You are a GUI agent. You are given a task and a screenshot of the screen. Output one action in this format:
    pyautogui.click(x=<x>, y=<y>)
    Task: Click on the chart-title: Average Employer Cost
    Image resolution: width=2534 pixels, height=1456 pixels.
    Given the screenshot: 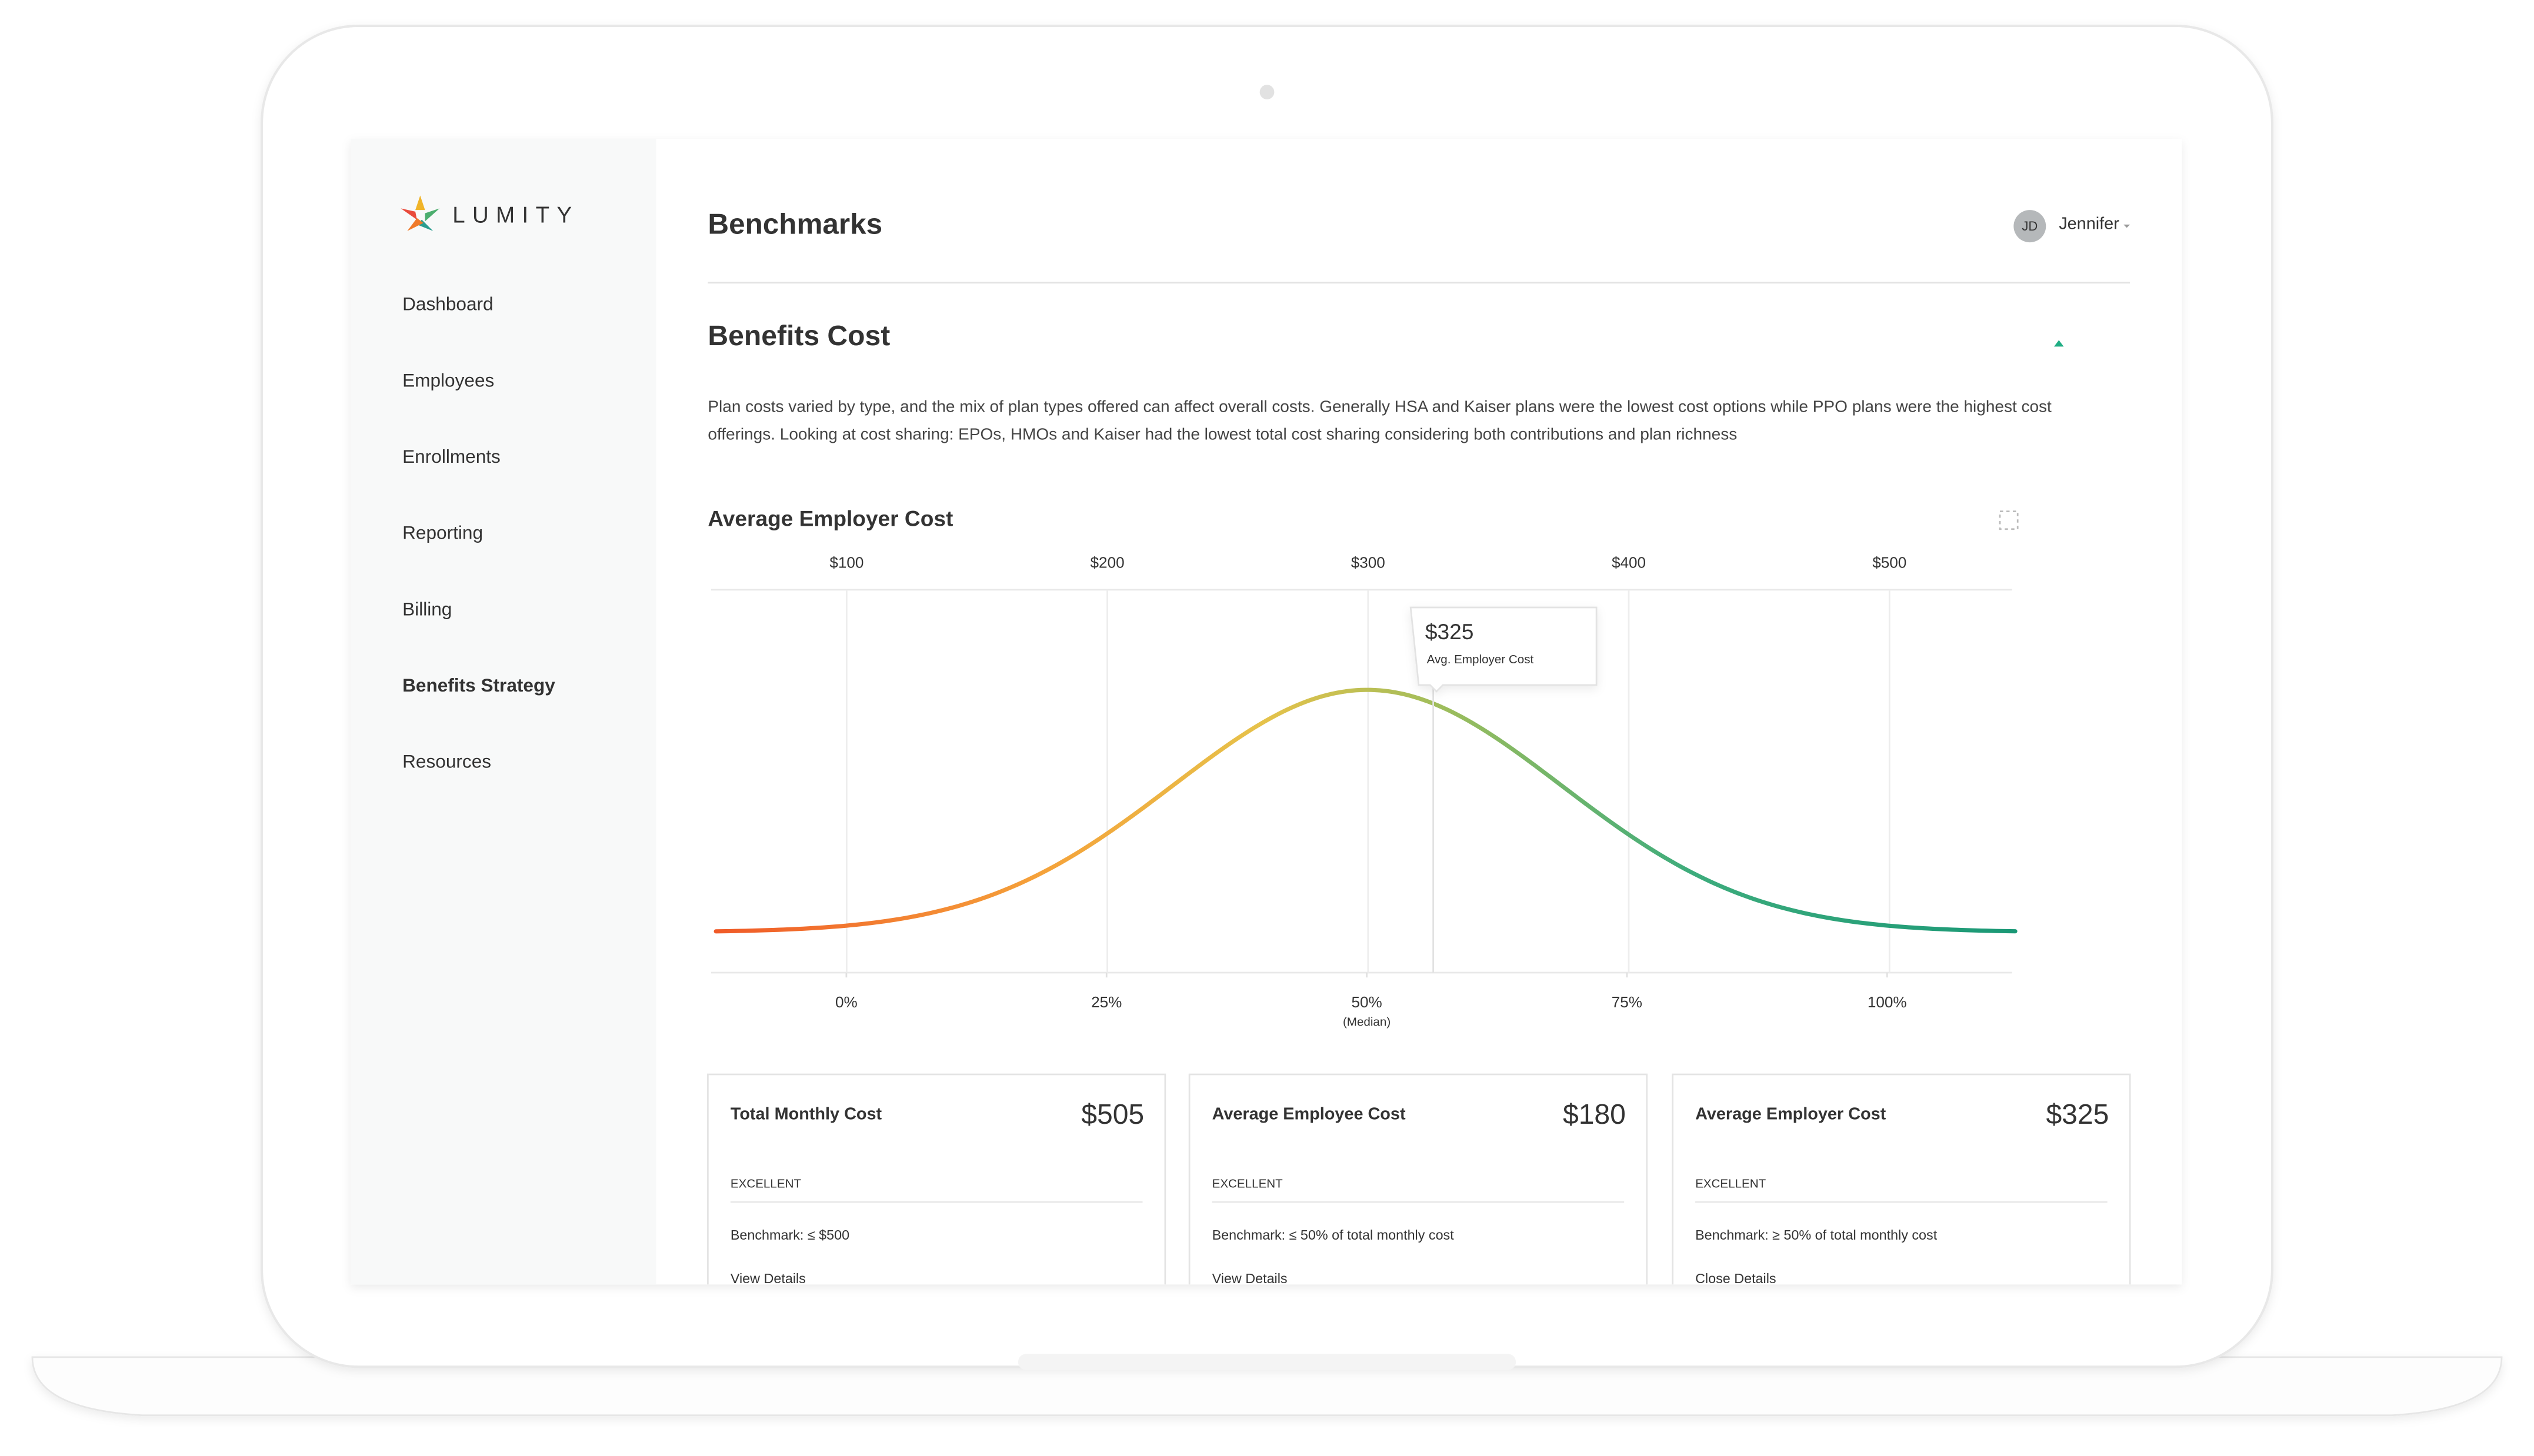 What is the action you would take?
    pyautogui.click(x=830, y=518)
    